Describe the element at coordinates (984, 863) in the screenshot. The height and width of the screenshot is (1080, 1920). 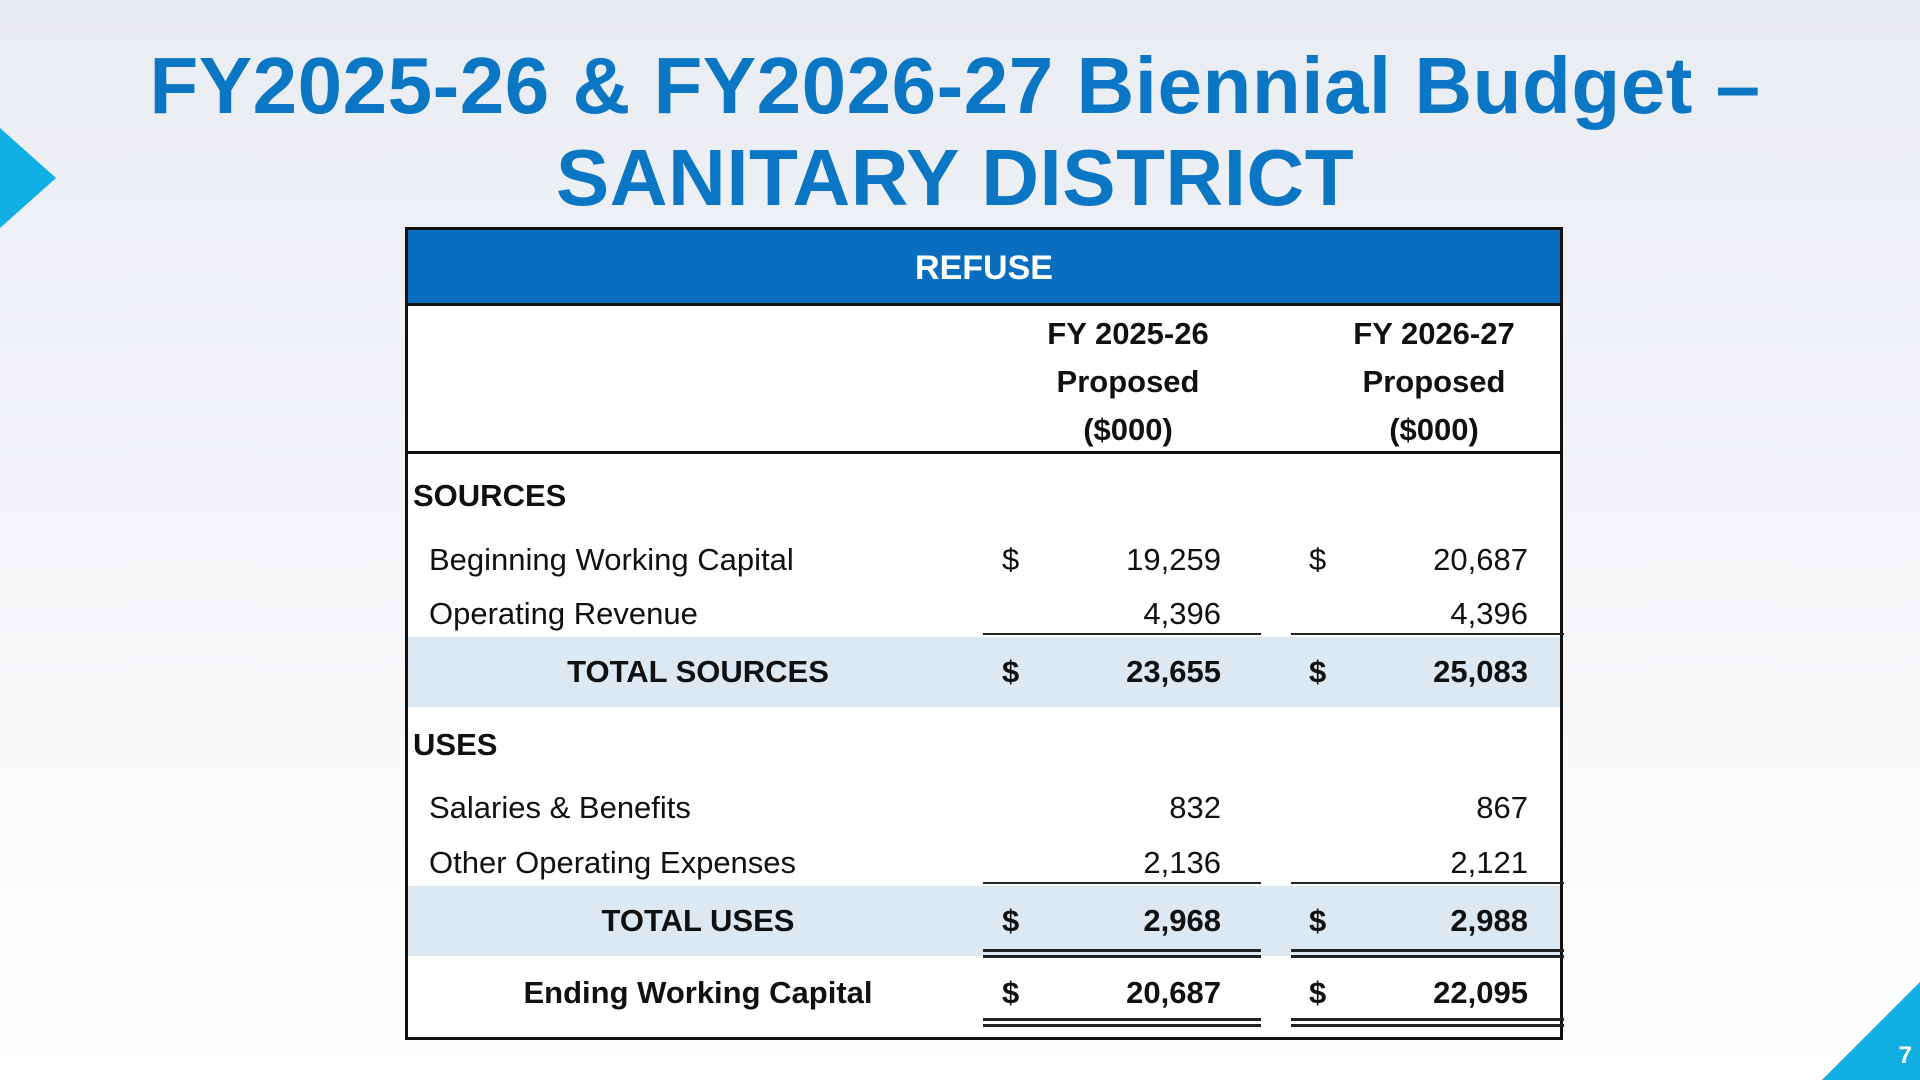
I see `other-operating-expenses-row: Other Operating Expenses 2,136 2,121` at that location.